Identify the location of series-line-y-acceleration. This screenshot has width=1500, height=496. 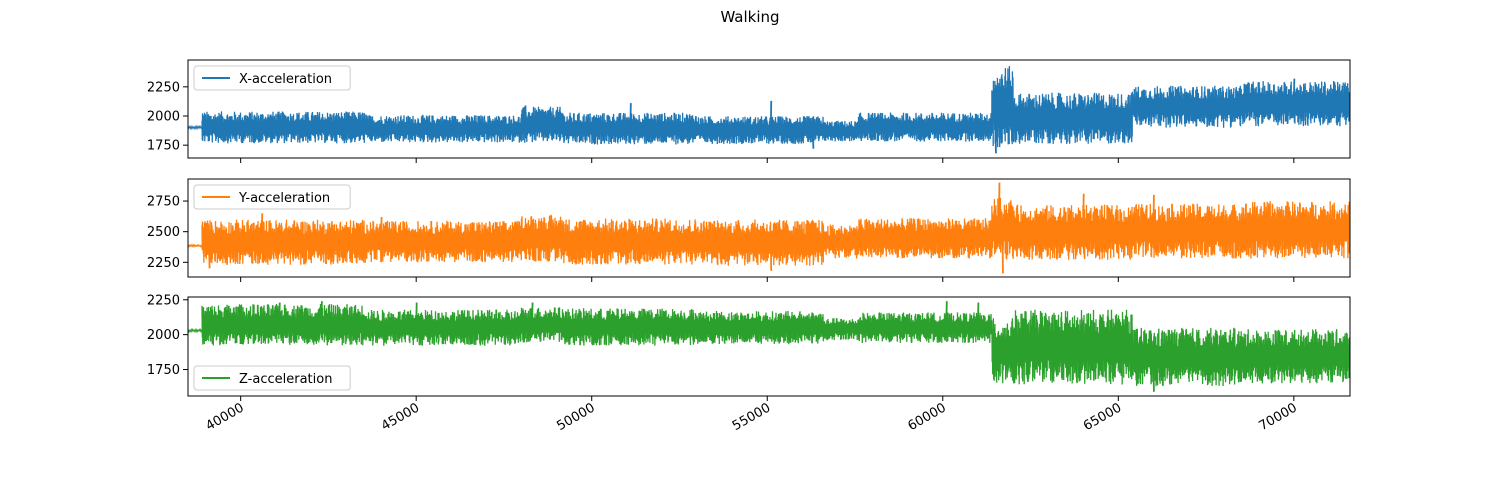
(769, 231).